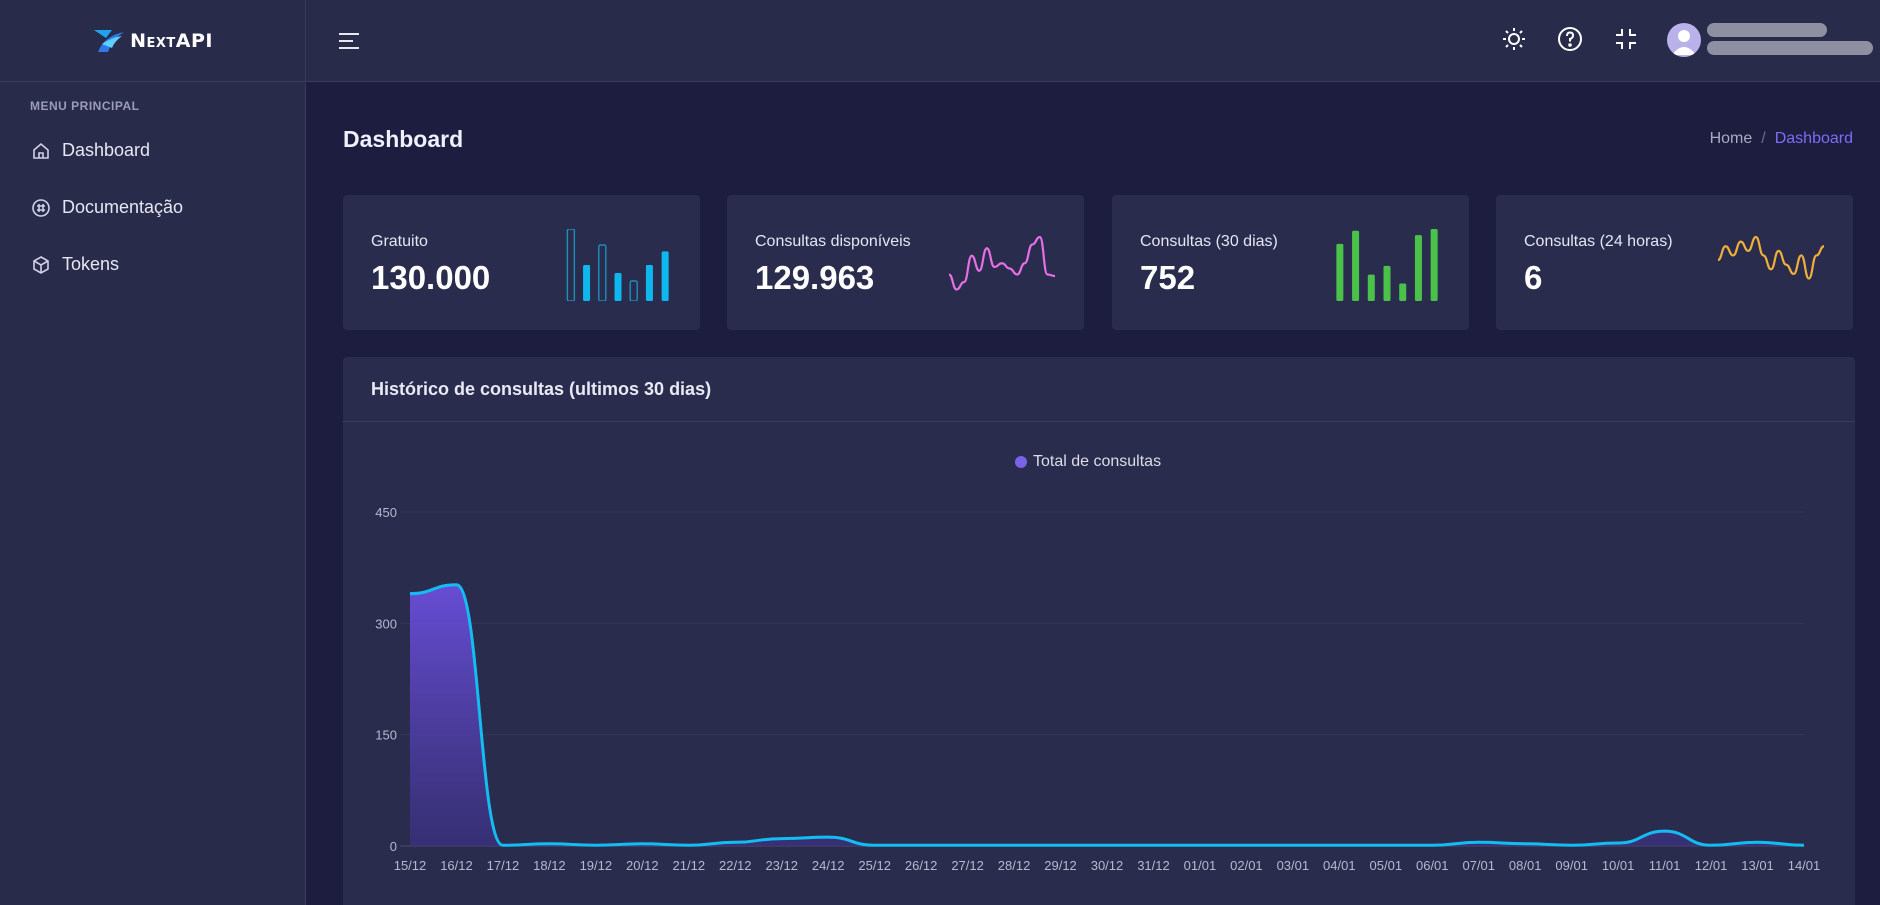 This screenshot has height=905, width=1880. I want to click on card-value: 129.963, so click(815, 277).